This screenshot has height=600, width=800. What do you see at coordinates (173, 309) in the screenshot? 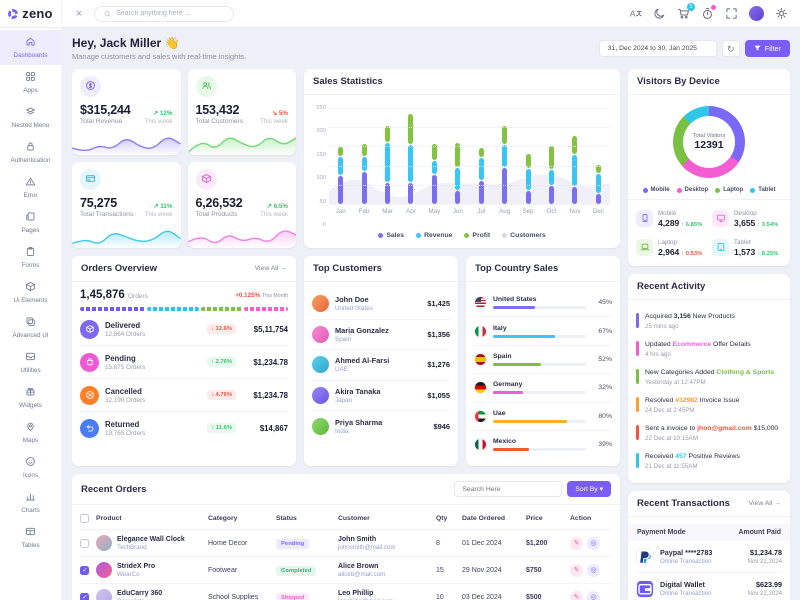
I see `orders-progress-segment` at bounding box center [173, 309].